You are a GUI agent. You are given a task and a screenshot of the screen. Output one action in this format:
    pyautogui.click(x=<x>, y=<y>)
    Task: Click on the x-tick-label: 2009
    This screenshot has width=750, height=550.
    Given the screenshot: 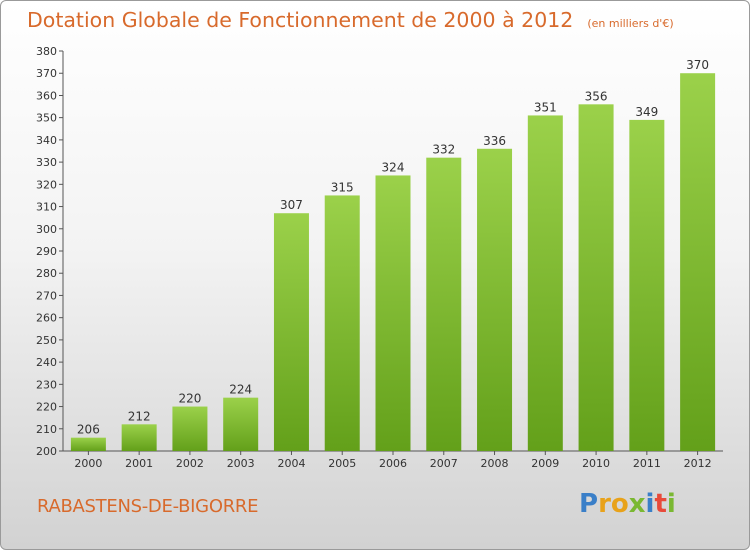 What is the action you would take?
    pyautogui.click(x=545, y=463)
    